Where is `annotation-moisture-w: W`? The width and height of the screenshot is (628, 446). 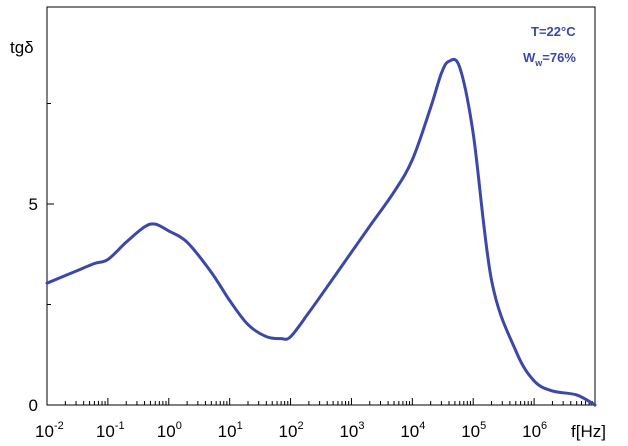
annotation-moisture-w: W is located at coordinates (529, 57).